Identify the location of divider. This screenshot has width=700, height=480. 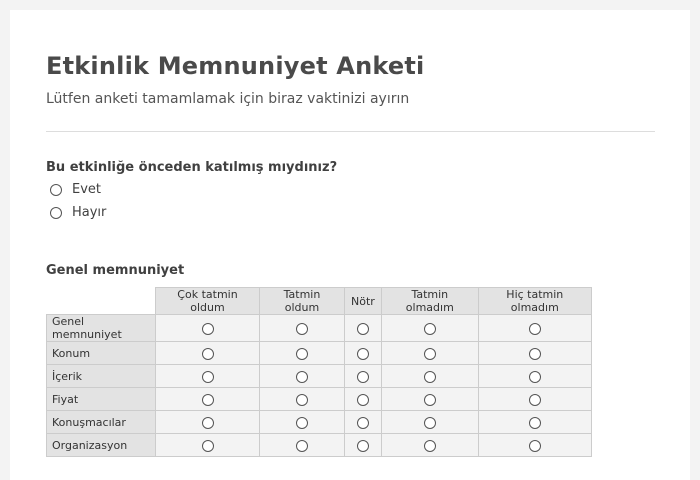
(350, 131).